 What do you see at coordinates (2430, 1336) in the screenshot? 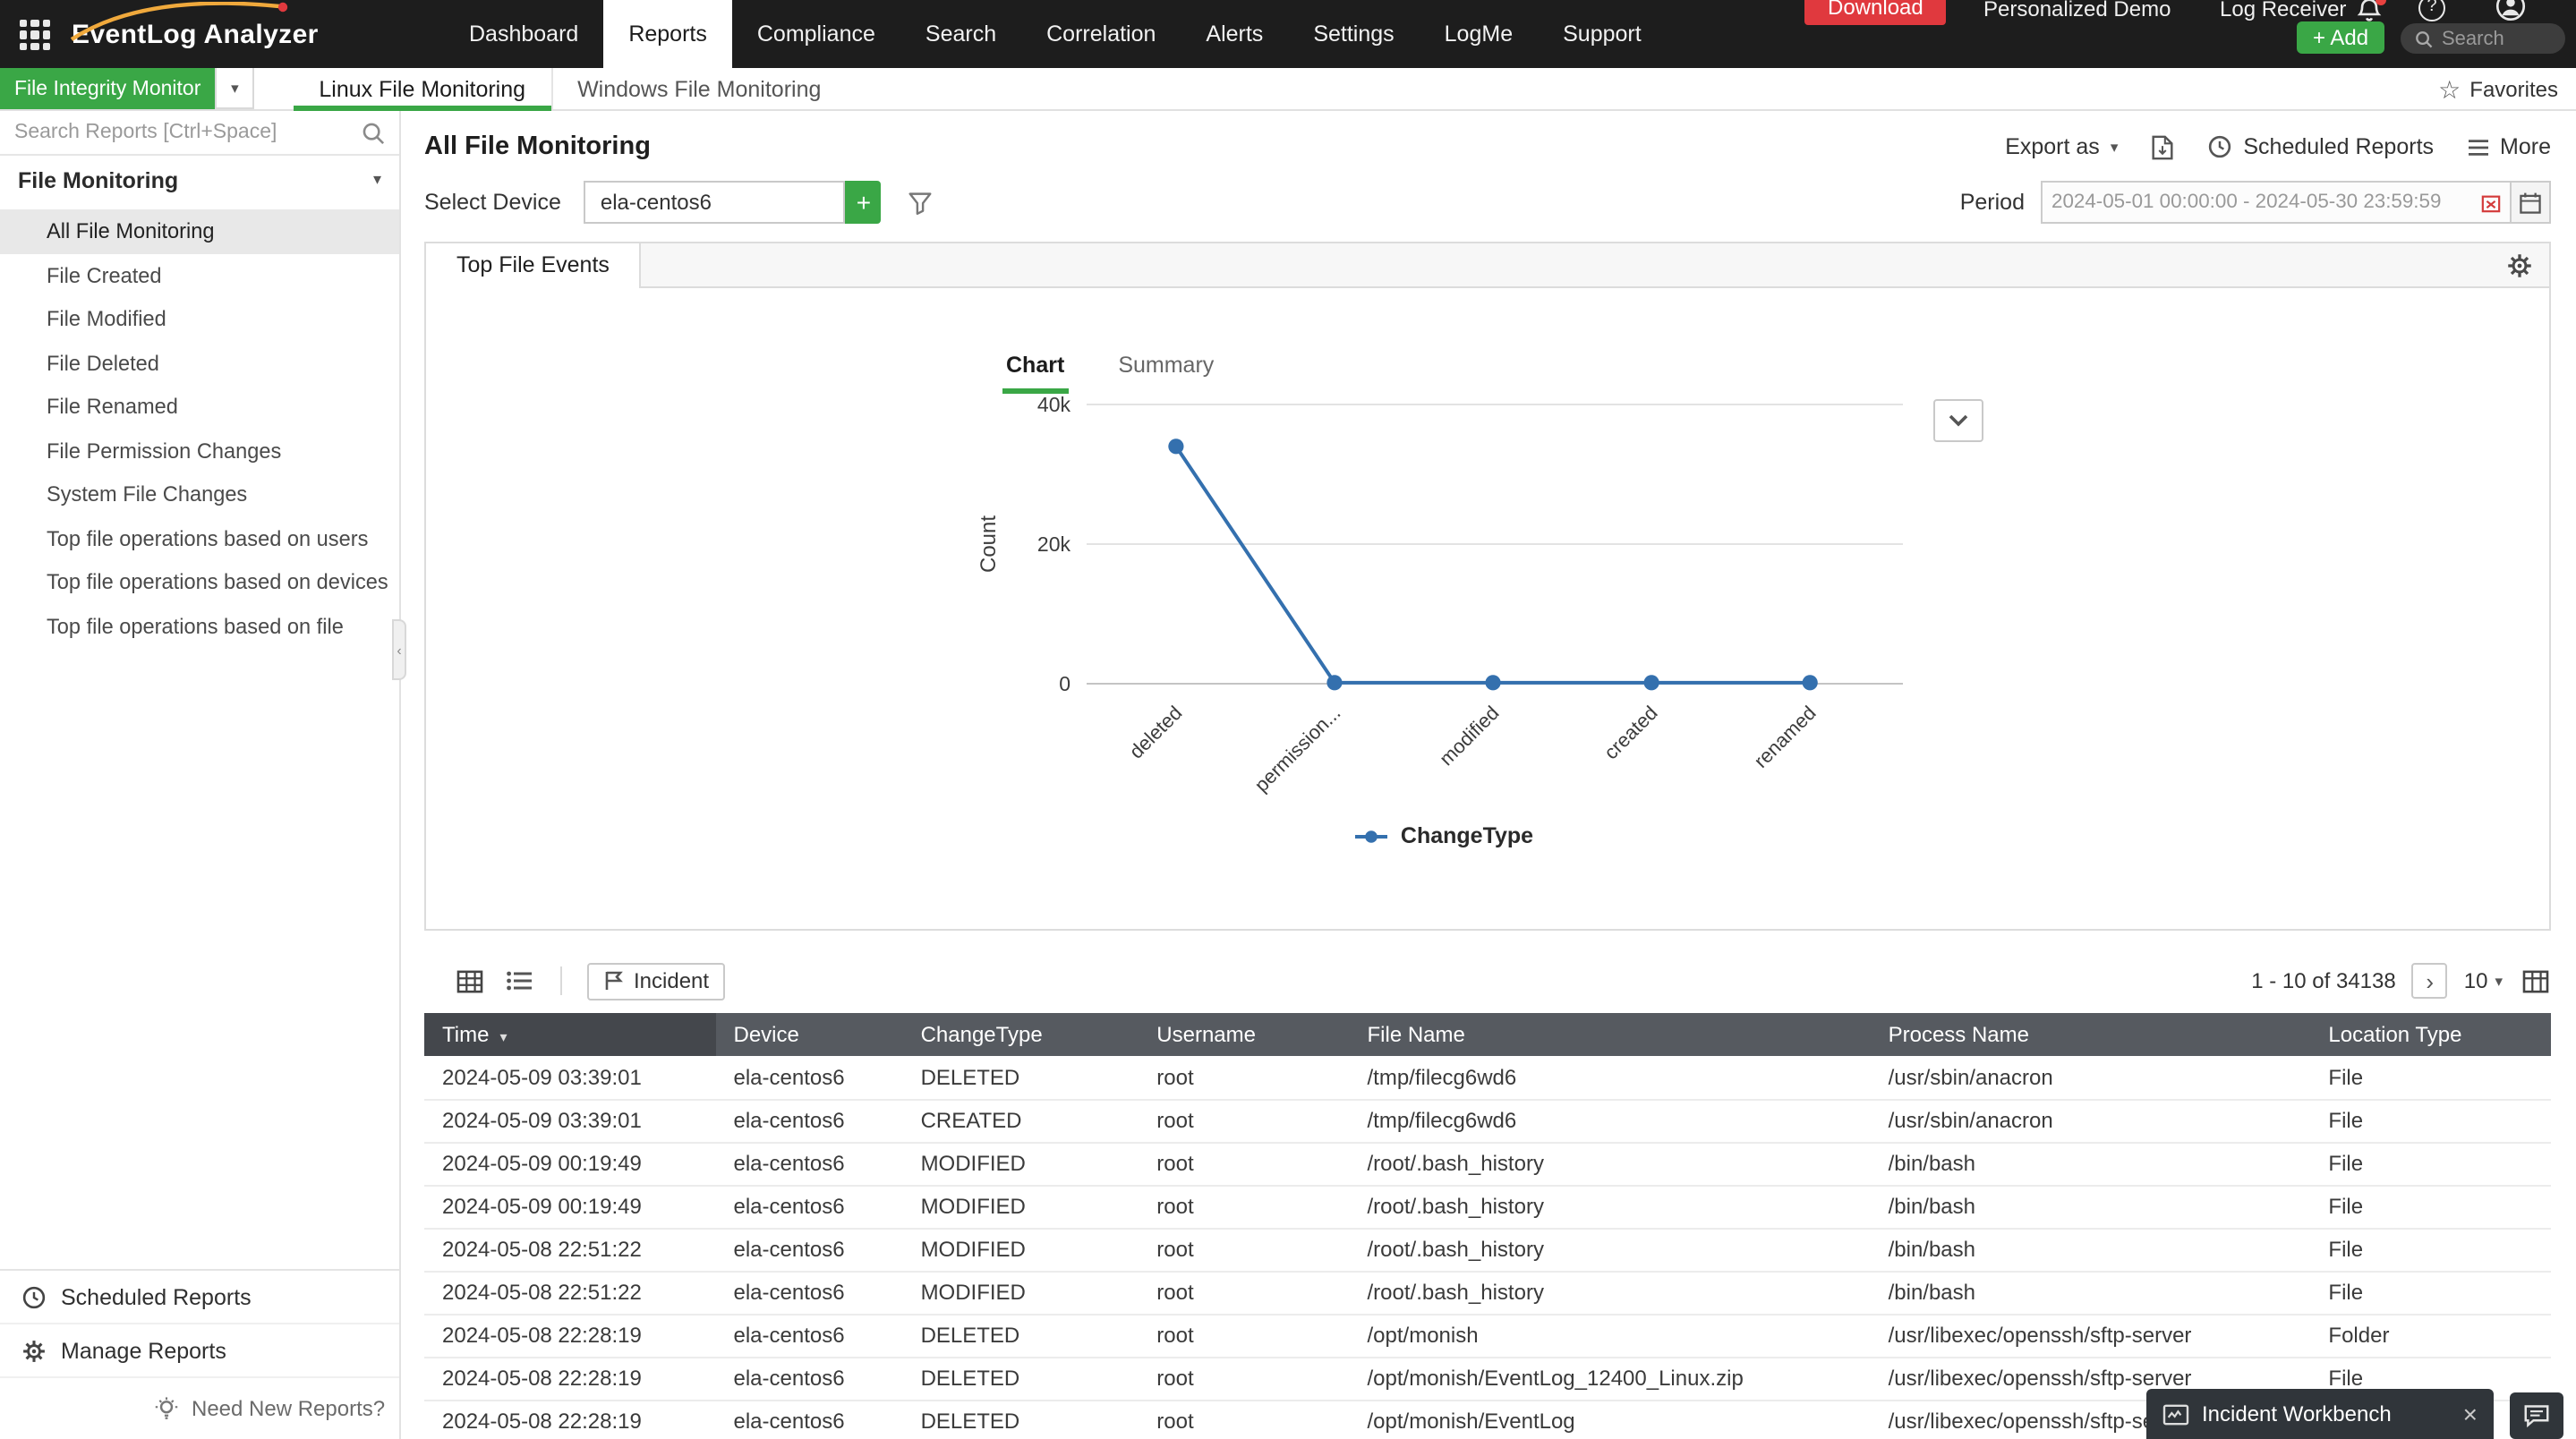
I see `table-cell: Folder` at bounding box center [2430, 1336].